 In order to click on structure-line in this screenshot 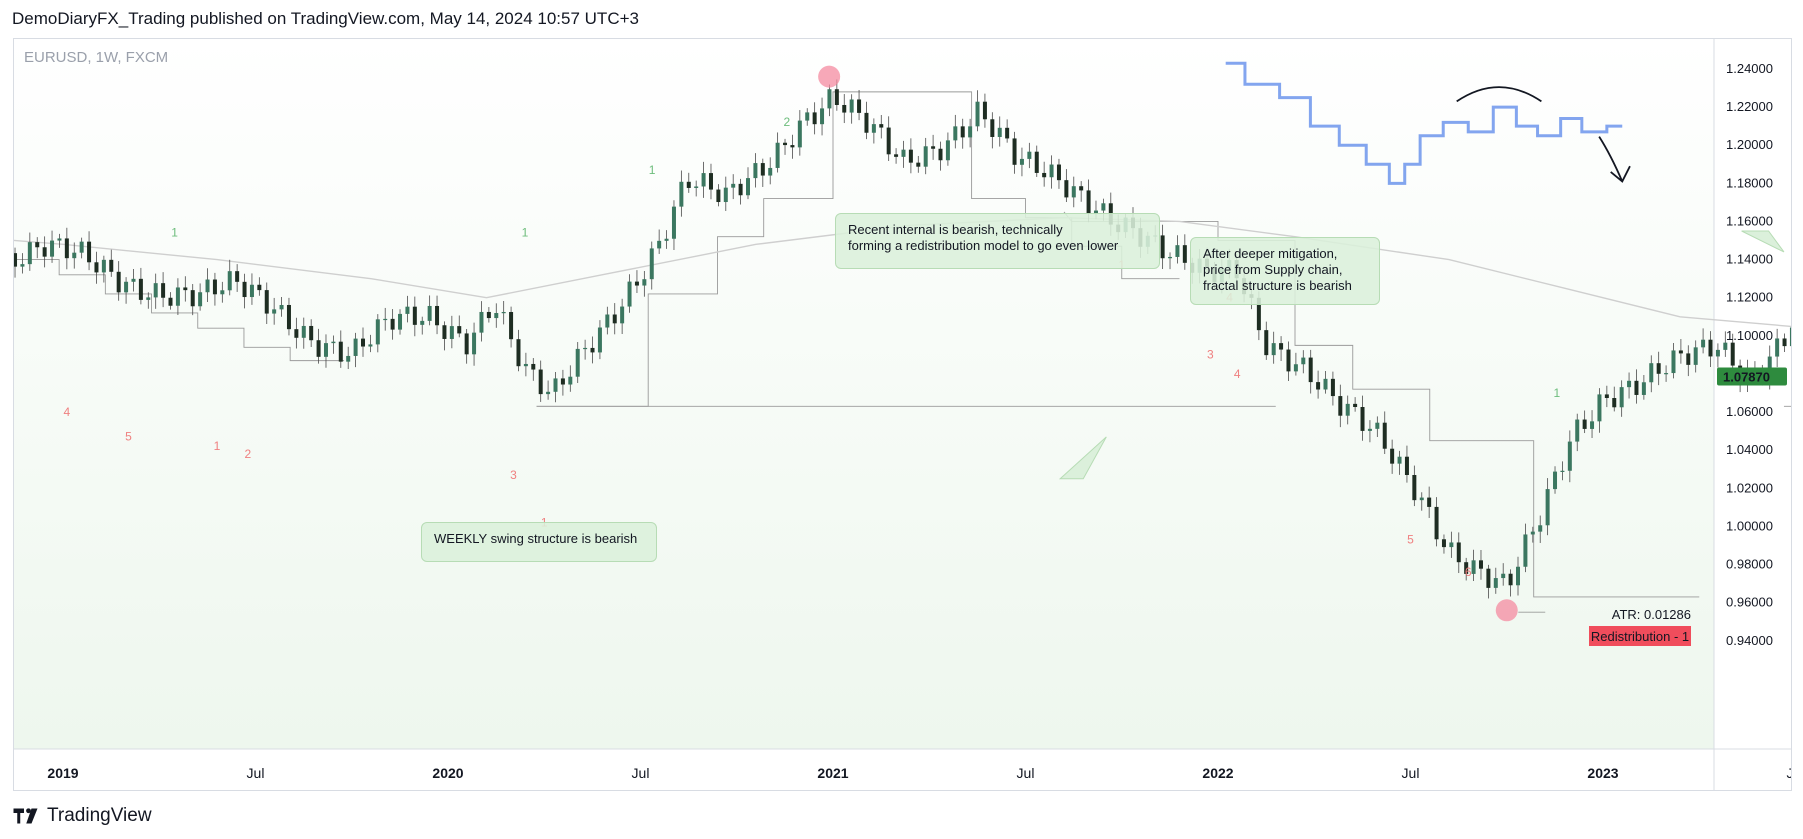, I will do `click(179, 310)`.